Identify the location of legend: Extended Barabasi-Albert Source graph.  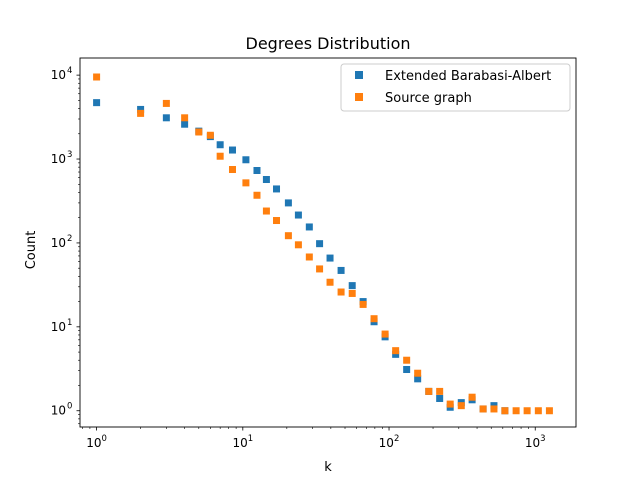
(455, 87).